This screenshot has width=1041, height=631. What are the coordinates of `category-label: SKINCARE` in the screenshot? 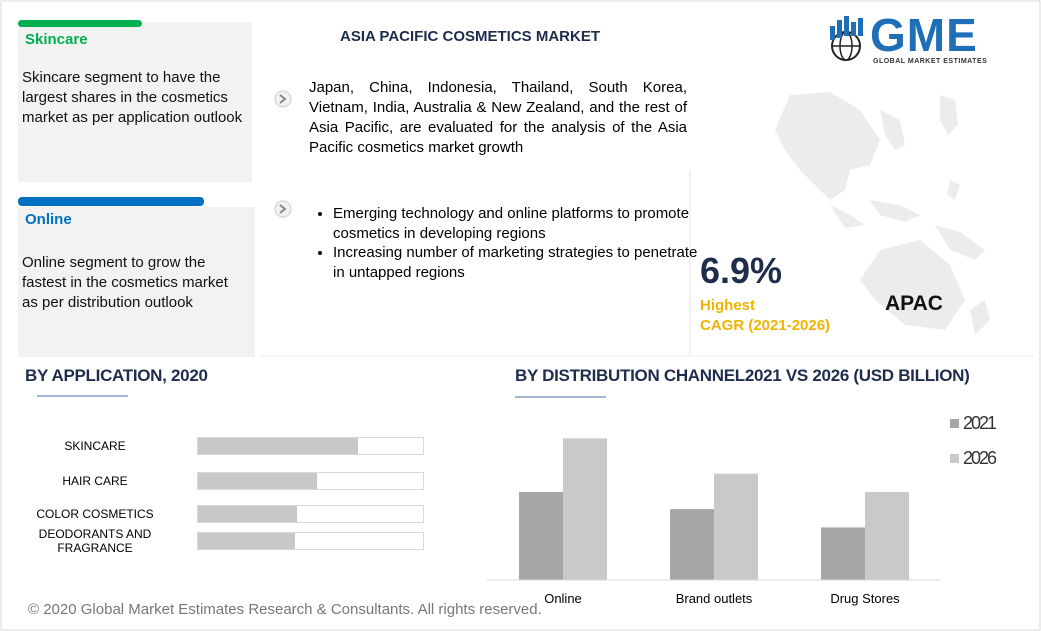 It's located at (95, 446).